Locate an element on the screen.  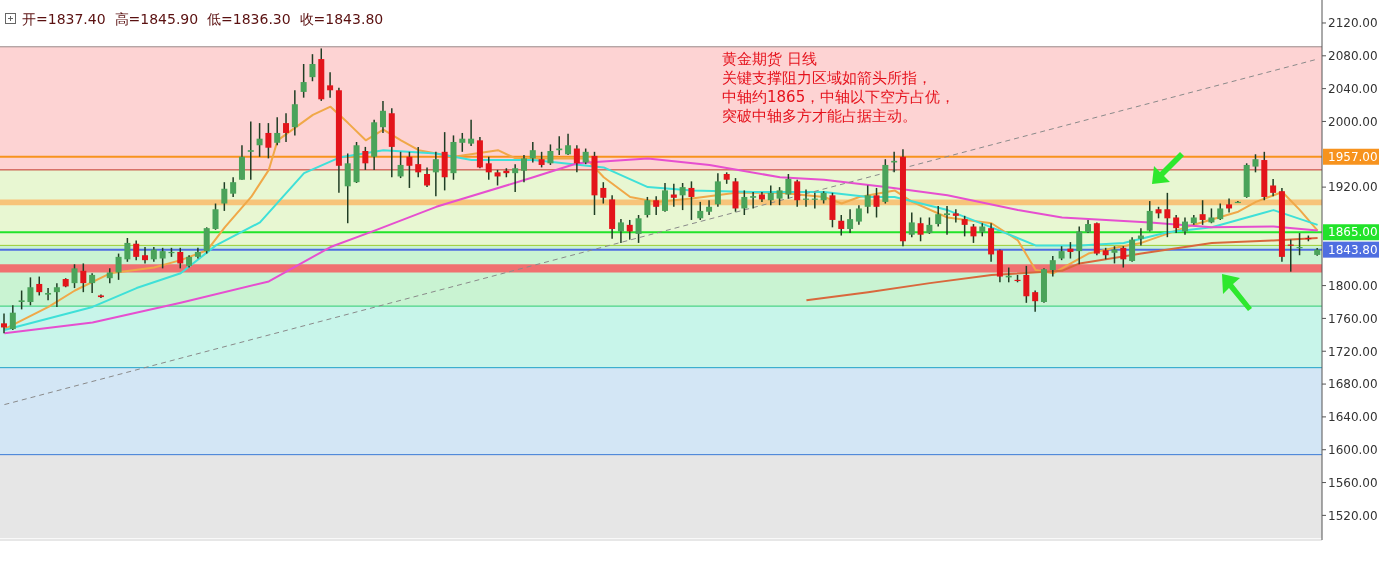
y-tick-label: 2040.00 is located at coordinates (1353, 88).